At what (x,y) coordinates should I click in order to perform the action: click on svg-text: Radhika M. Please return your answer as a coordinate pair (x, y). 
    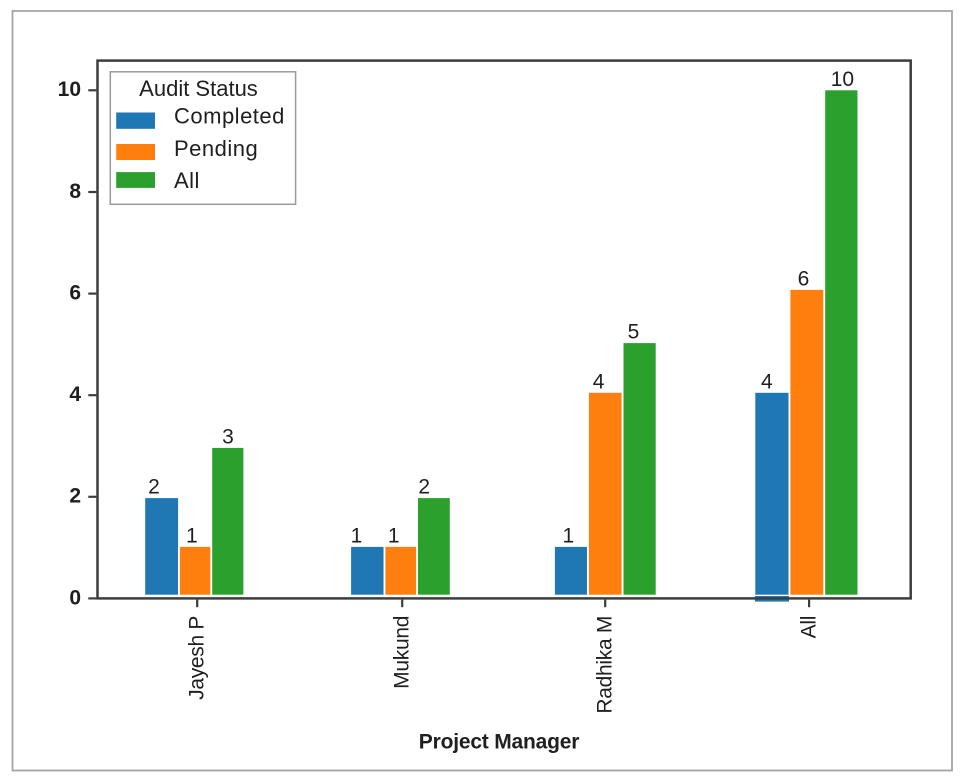
    Looking at the image, I should click on (605, 665).